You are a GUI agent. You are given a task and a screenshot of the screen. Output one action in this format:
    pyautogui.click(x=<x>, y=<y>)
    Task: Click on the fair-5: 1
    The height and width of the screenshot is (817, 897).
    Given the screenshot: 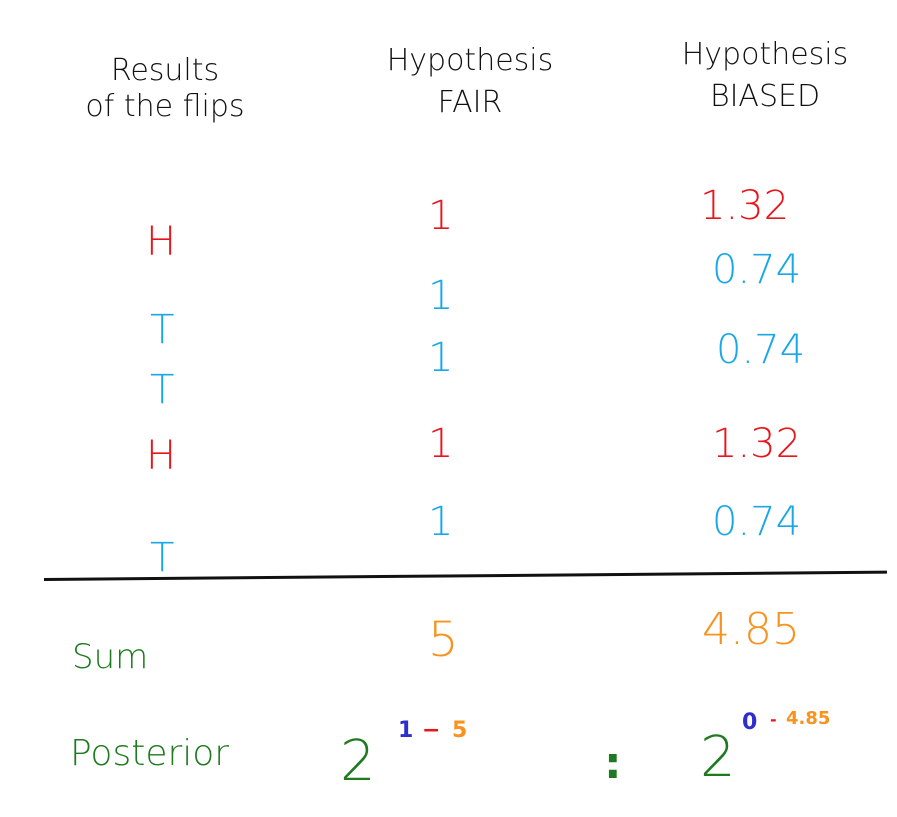 What is the action you would take?
    pyautogui.click(x=441, y=522)
    